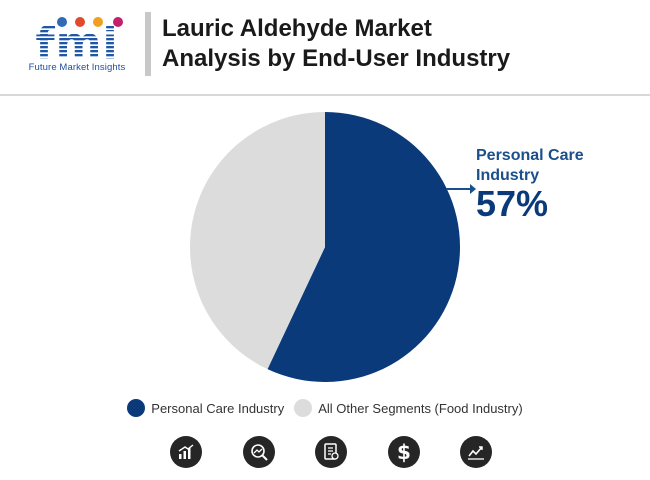 The image size is (650, 480). What do you see at coordinates (76, 43) in the screenshot?
I see `svg-text: fmi` at bounding box center [76, 43].